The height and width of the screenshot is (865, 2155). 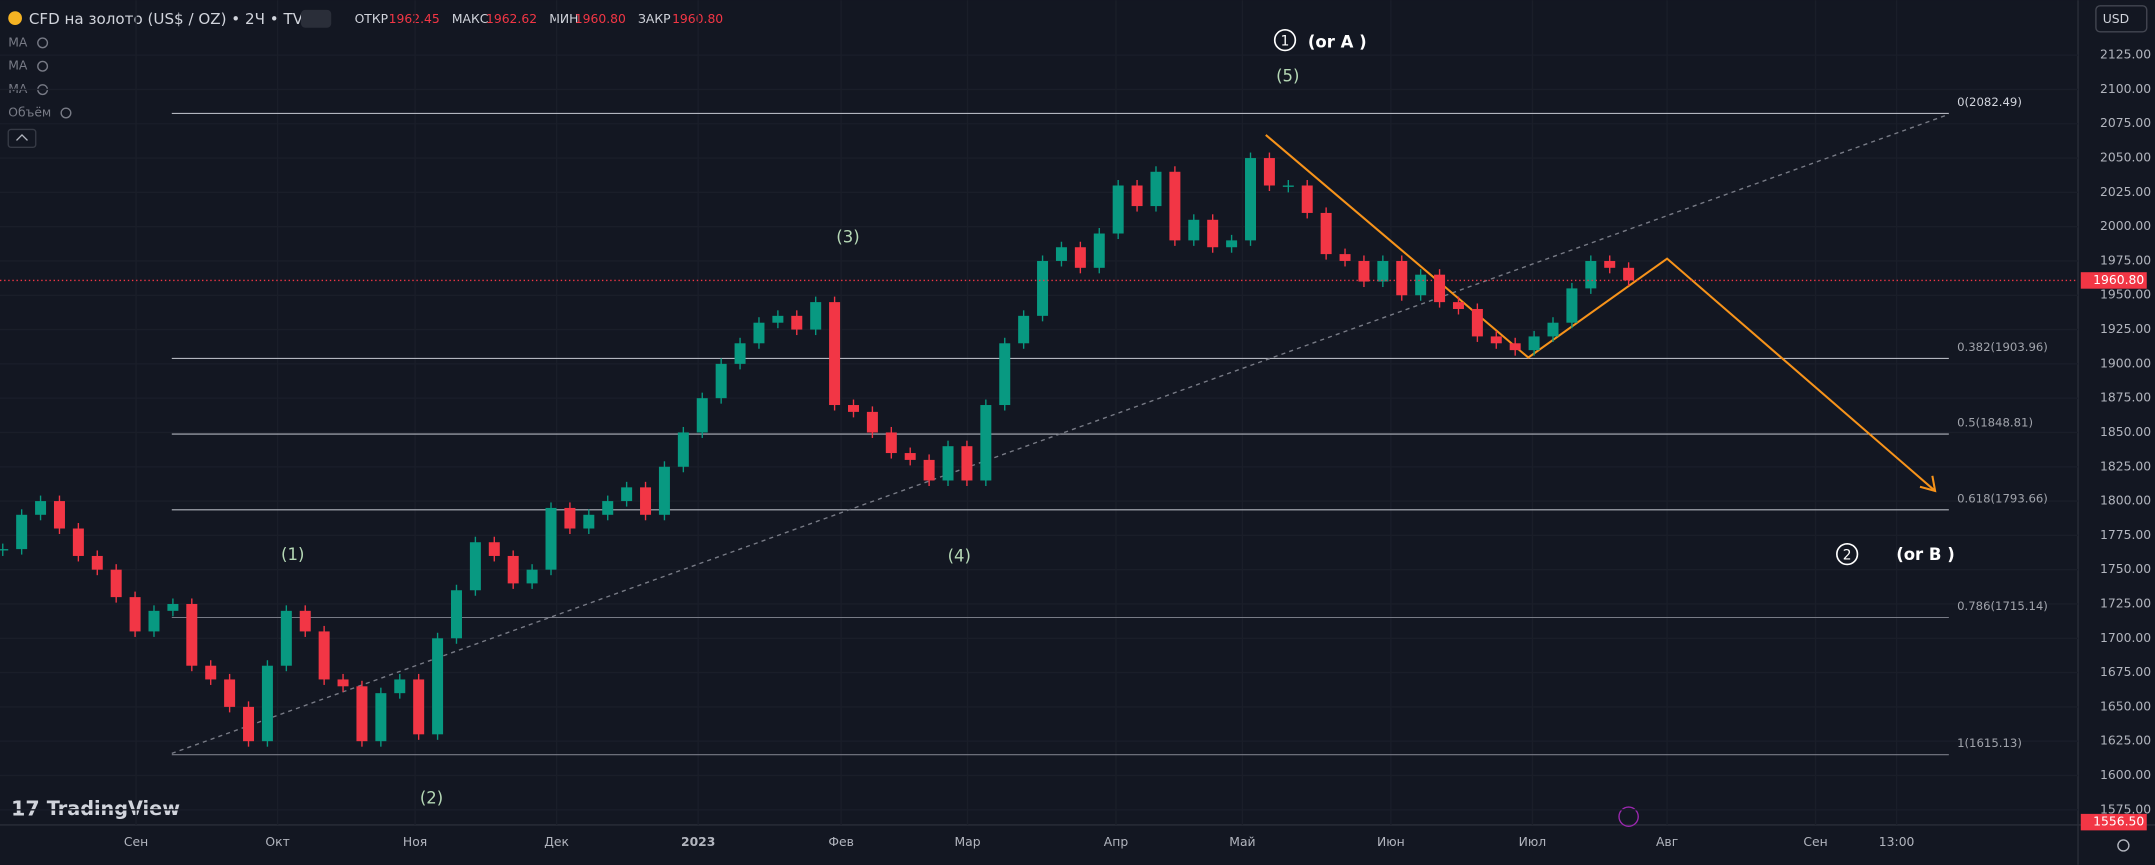 What do you see at coordinates (18, 66) in the screenshot?
I see `indicator-label: MA` at bounding box center [18, 66].